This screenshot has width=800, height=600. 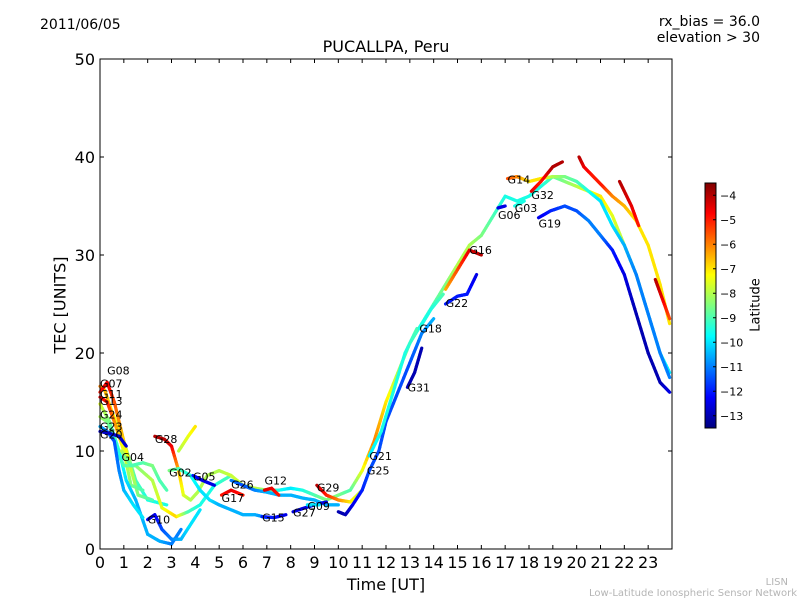 I want to click on x-tick-label: 7, so click(x=267, y=562).